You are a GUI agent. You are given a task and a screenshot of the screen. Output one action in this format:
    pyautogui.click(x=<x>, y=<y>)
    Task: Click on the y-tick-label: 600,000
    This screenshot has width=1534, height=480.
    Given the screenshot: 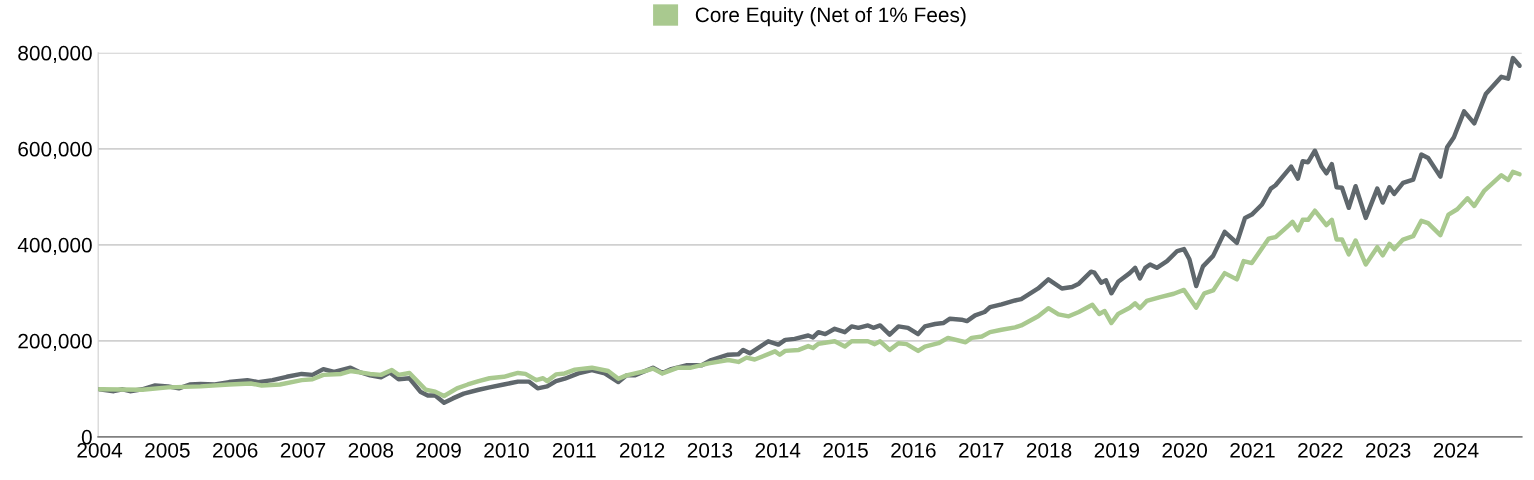 What is the action you would take?
    pyautogui.click(x=55, y=150)
    